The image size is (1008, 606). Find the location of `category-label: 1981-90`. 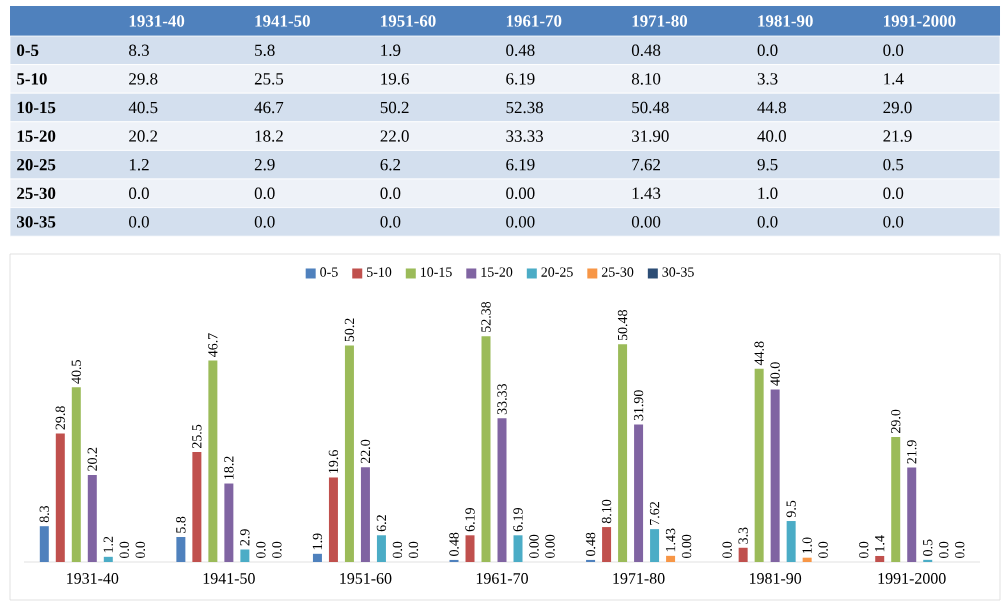

category-label: 1981-90 is located at coordinates (785, 21).